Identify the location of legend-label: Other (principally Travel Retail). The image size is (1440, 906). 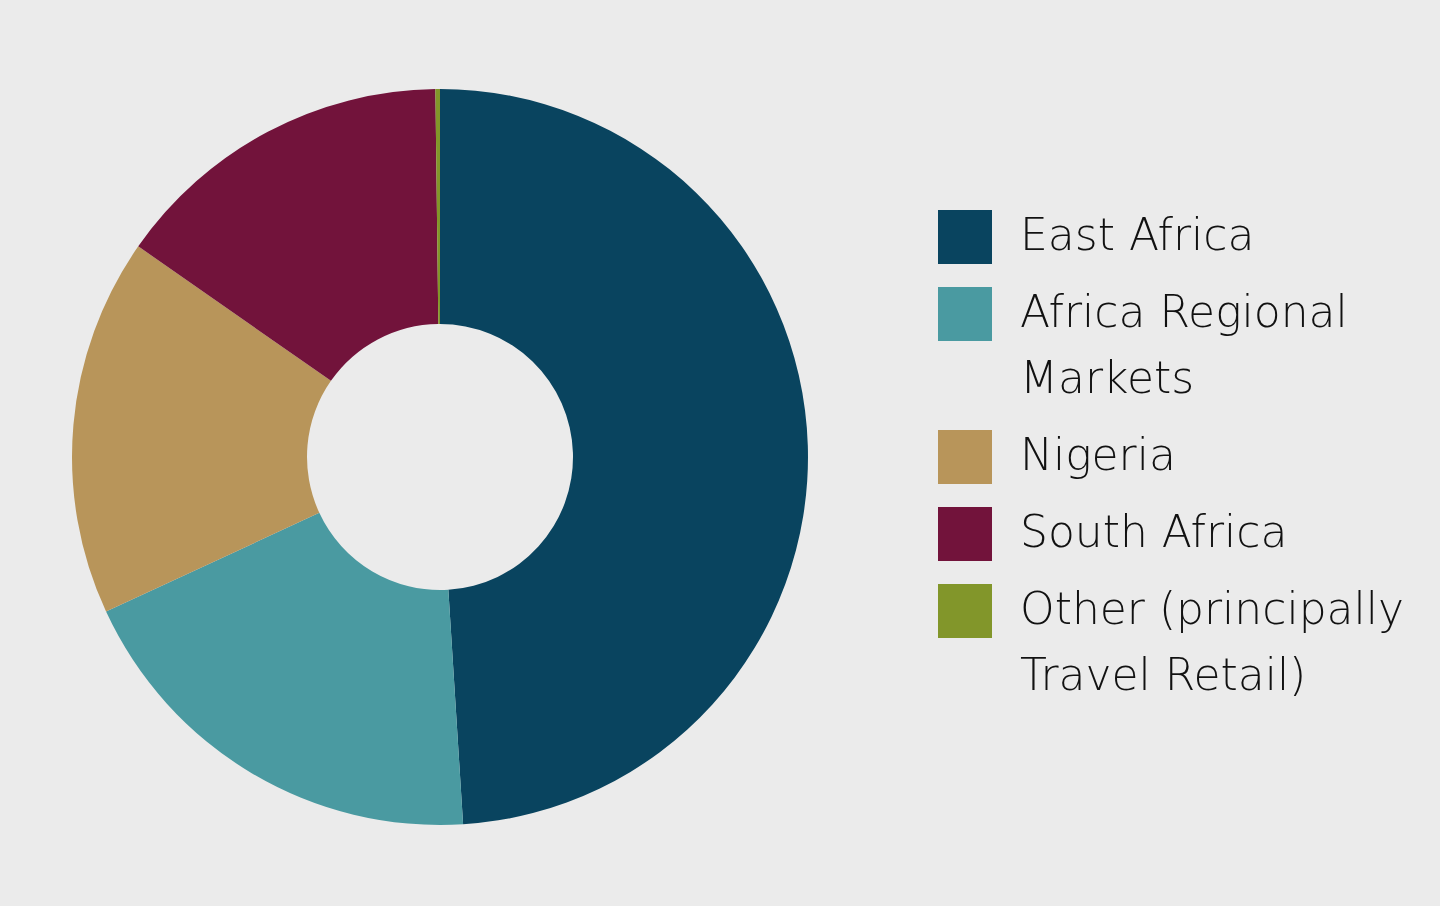
(1212, 642).